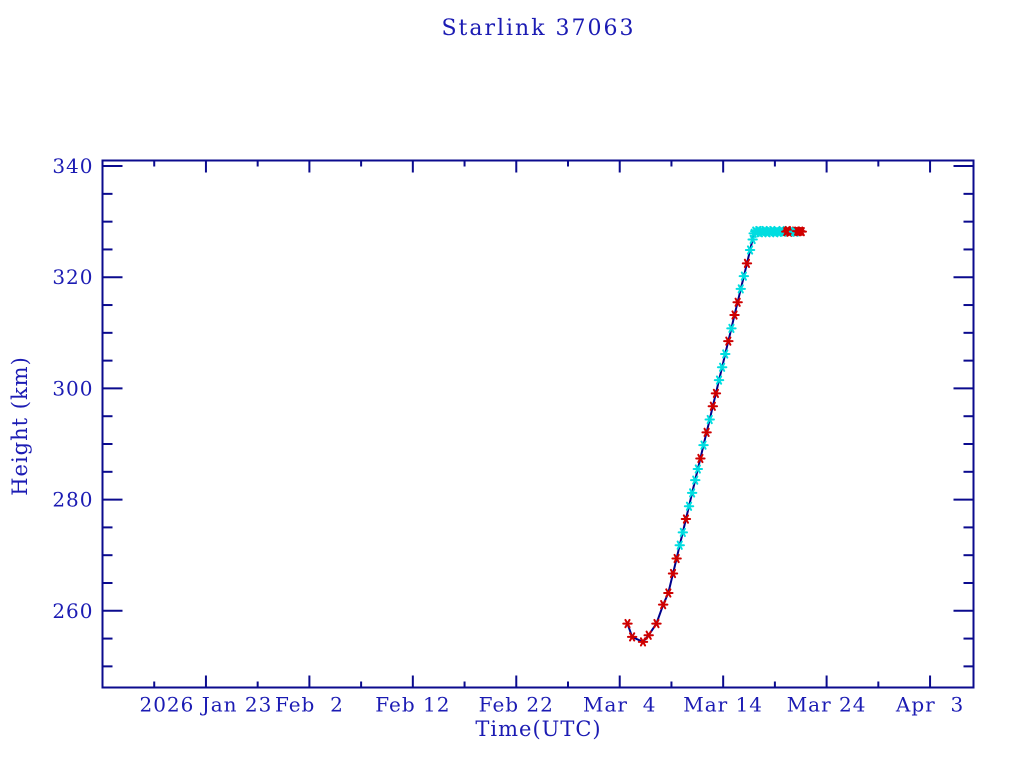 Image resolution: width=1024 pixels, height=768 pixels. Describe the element at coordinates (72, 277) in the screenshot. I see `y-tick-label: 320` at that location.